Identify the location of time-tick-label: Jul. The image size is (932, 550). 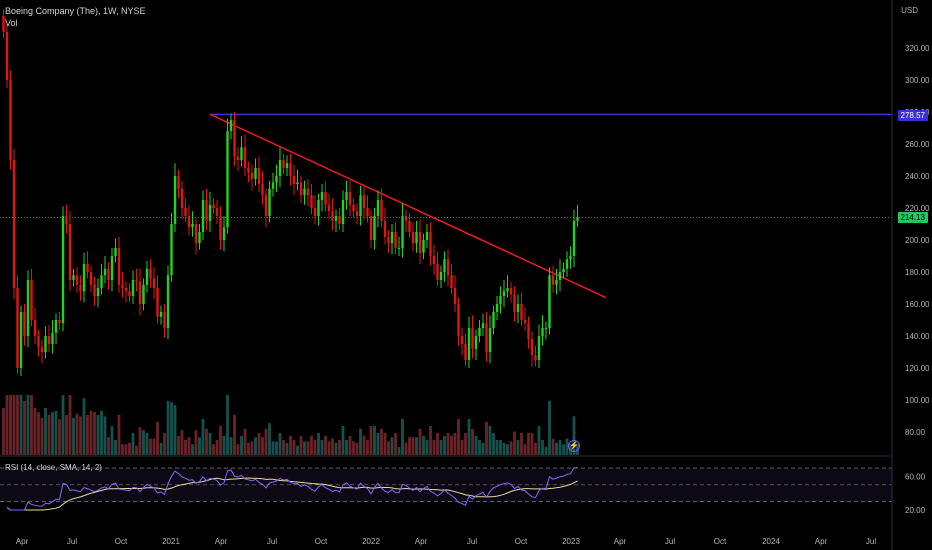
(472, 541).